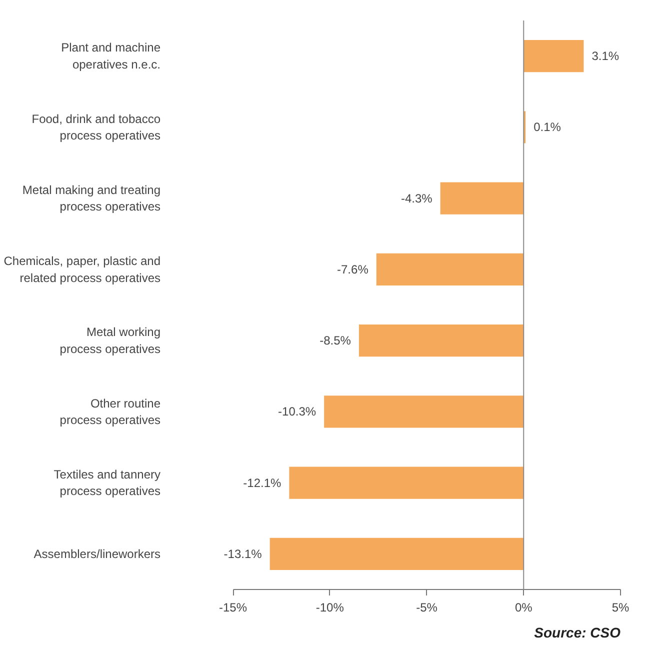 This screenshot has width=656, height=652. Describe the element at coordinates (91, 198) in the screenshot. I see `y-tick-label: Metal making and treating process operatives` at that location.